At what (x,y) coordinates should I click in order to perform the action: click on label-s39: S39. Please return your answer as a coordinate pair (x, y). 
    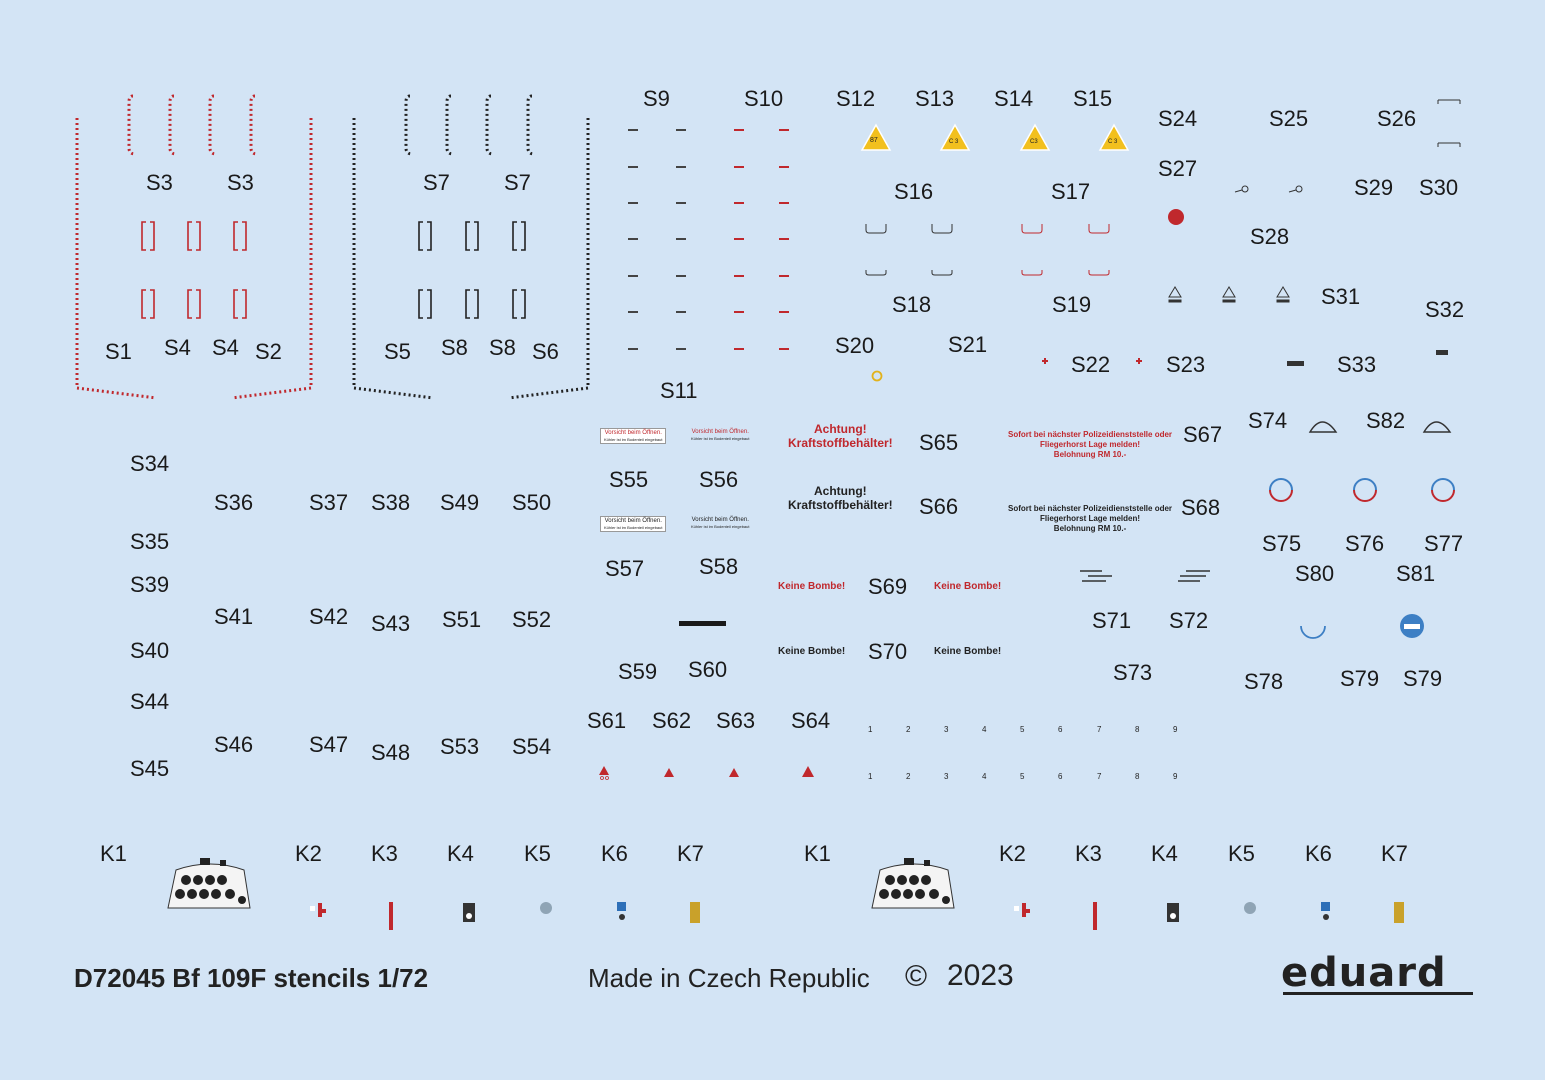
    Looking at the image, I should click on (150, 584).